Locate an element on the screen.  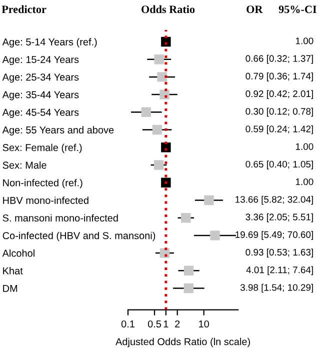
y-tick-label: Age: 35-44 Years is located at coordinates (40, 95).